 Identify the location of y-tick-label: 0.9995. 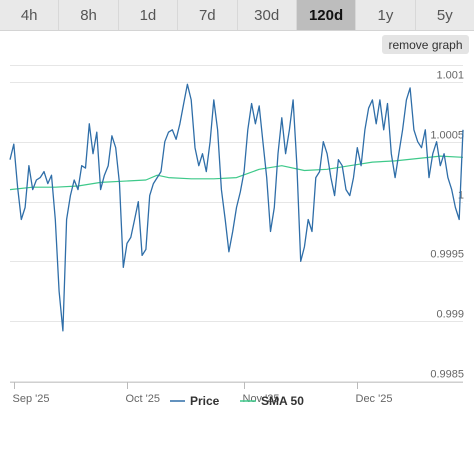
(447, 255).